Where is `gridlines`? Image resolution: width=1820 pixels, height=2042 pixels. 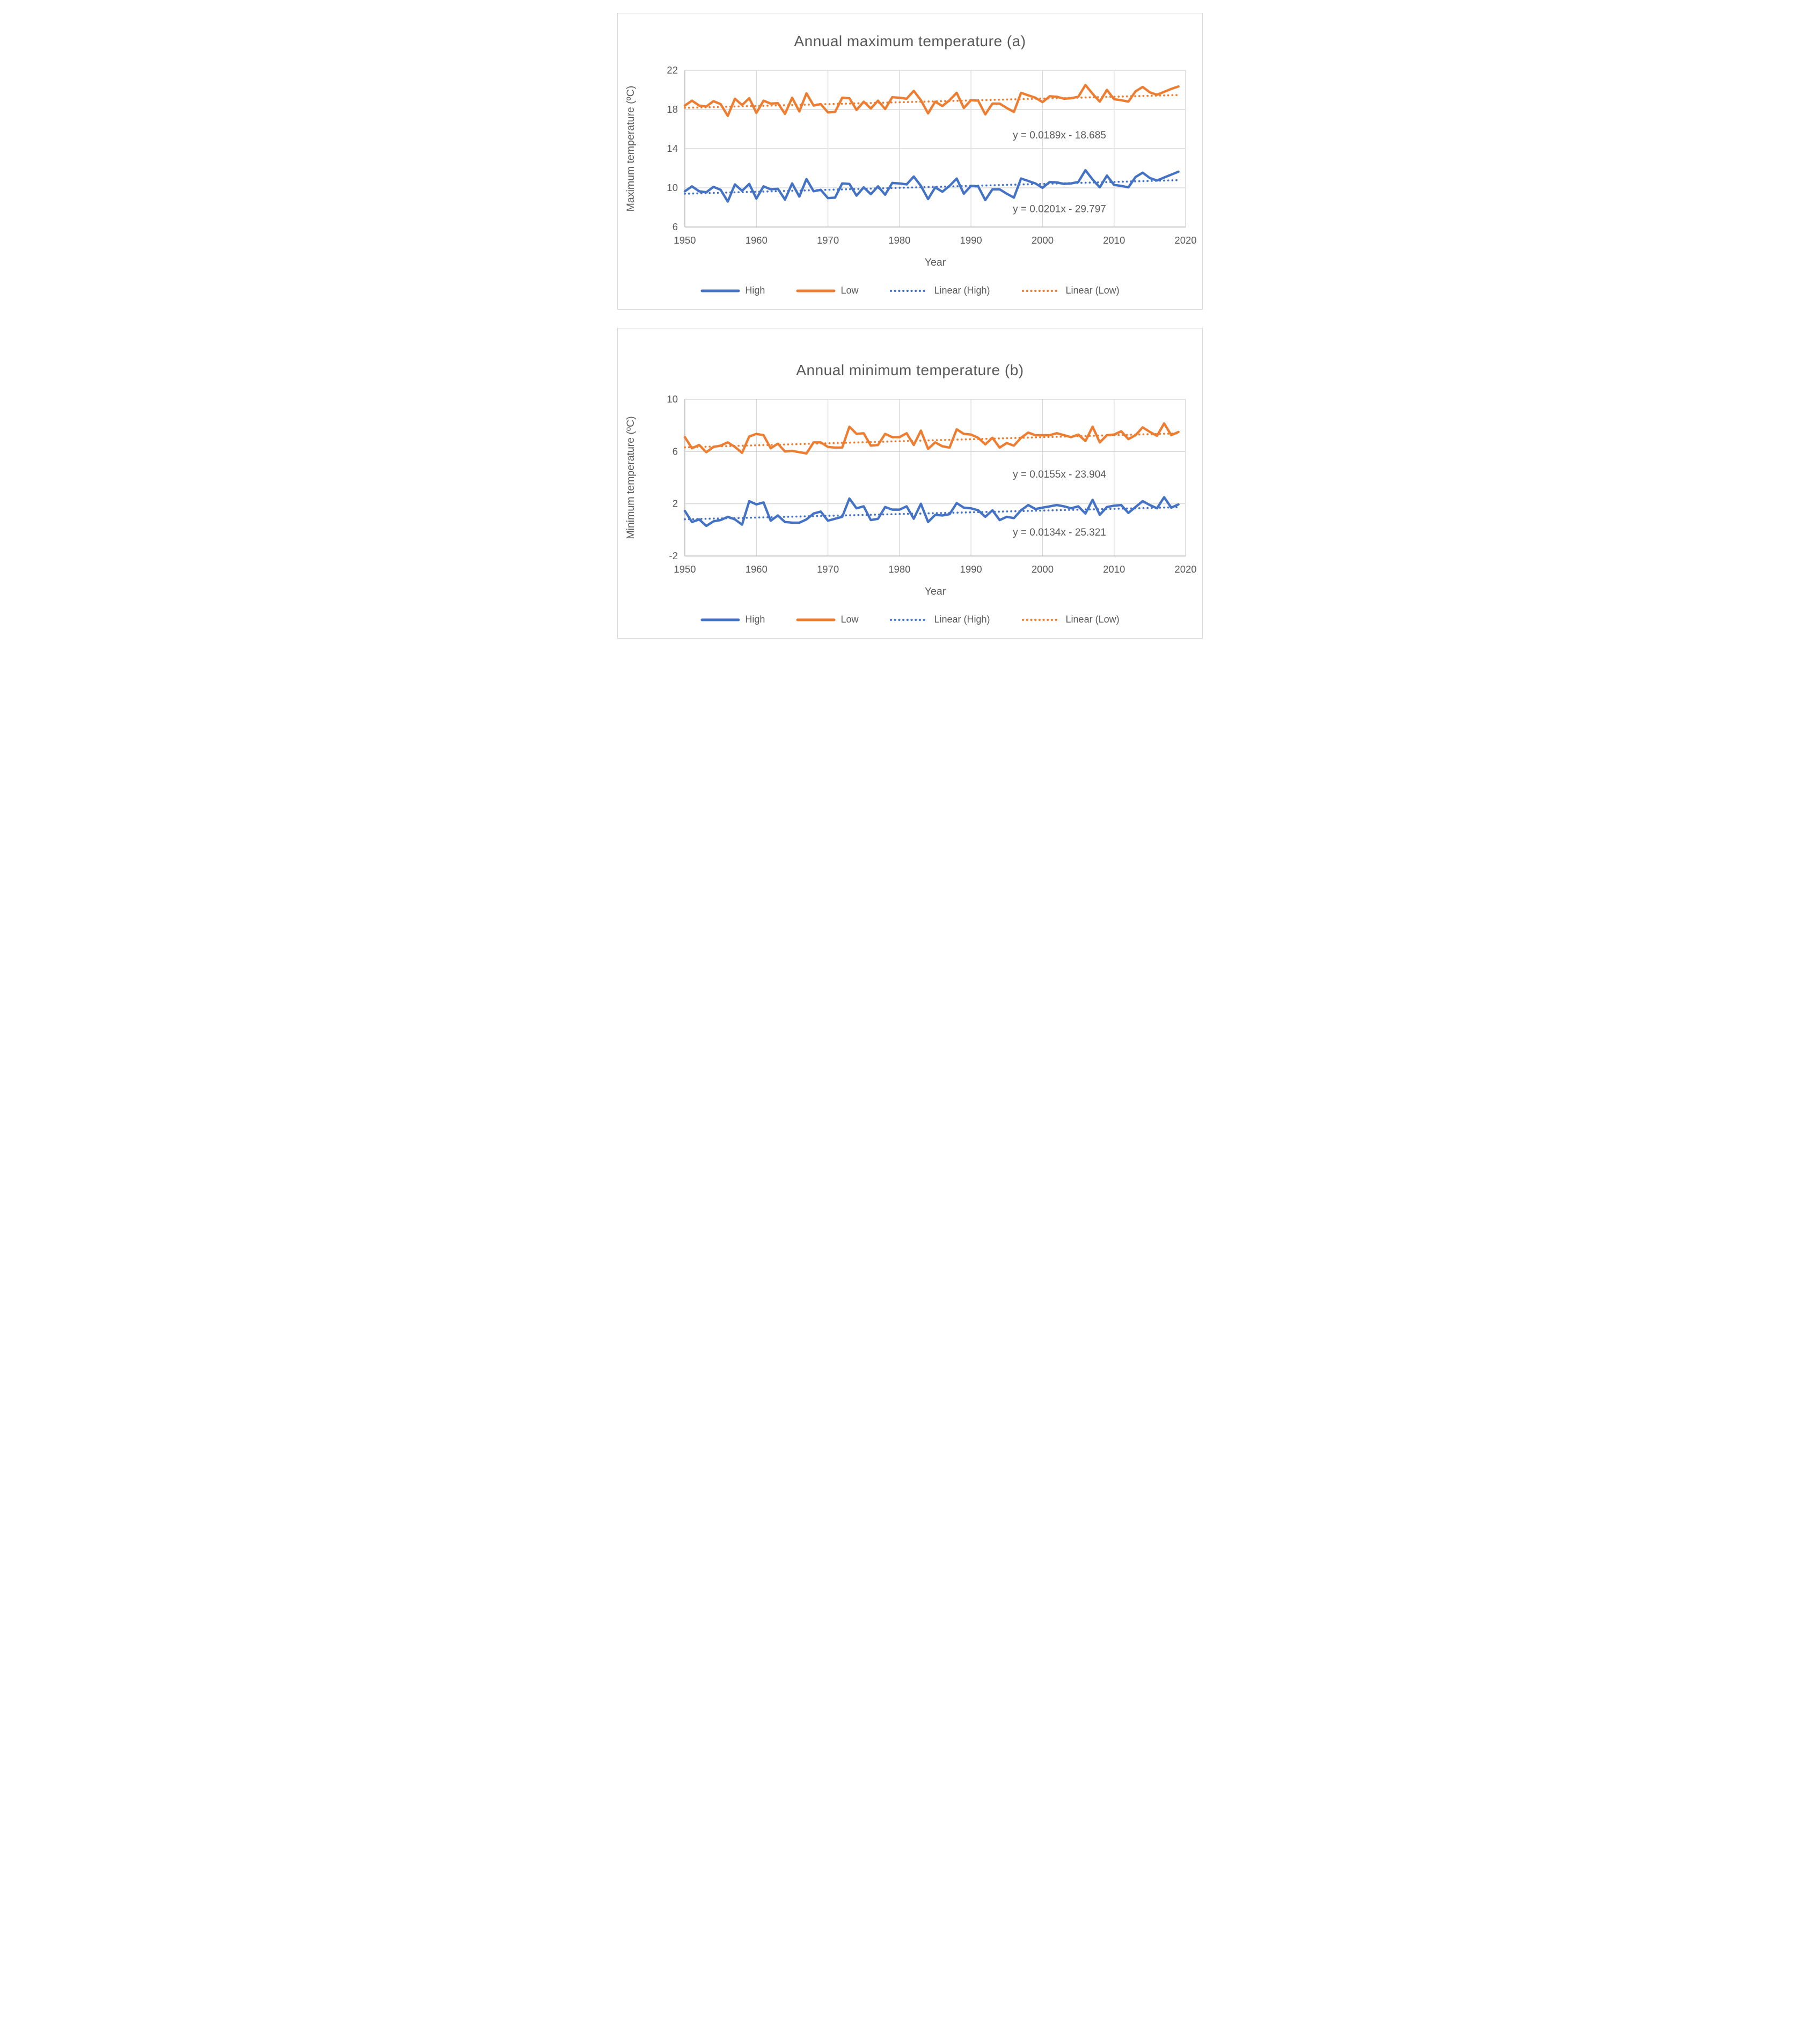
gridlines is located at coordinates (935, 478).